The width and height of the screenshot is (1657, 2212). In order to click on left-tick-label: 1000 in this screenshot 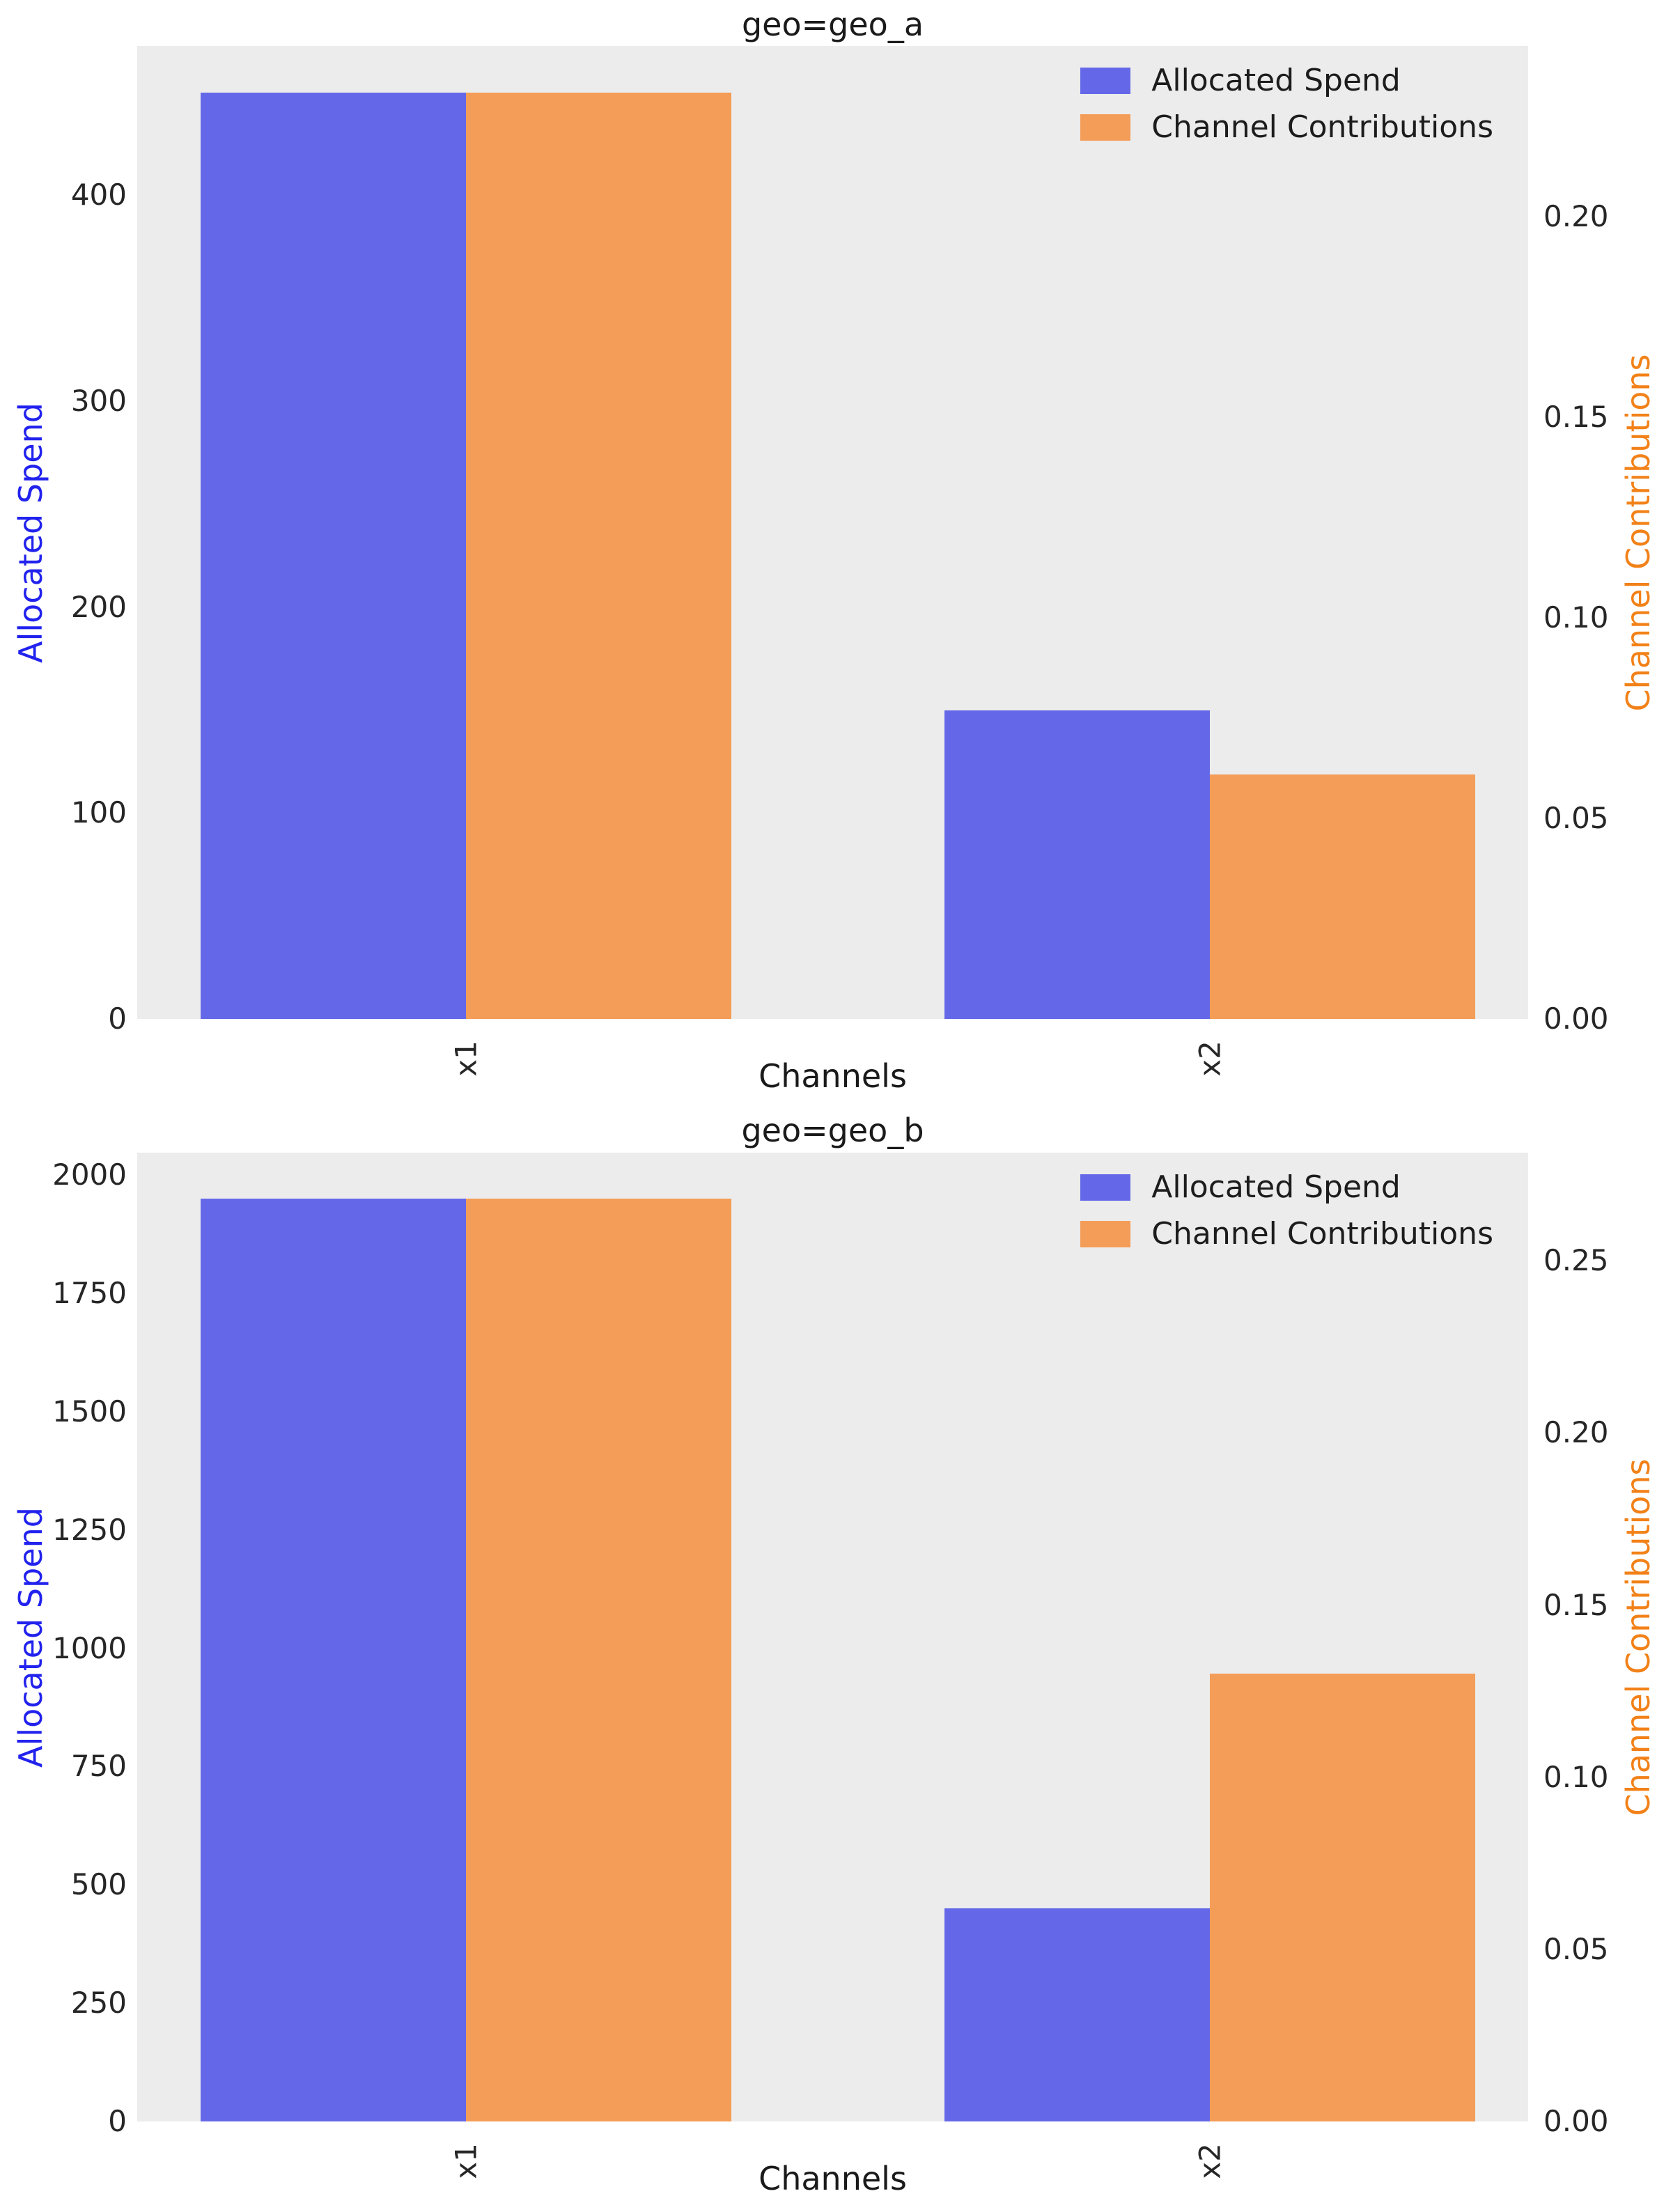, I will do `click(89, 1648)`.